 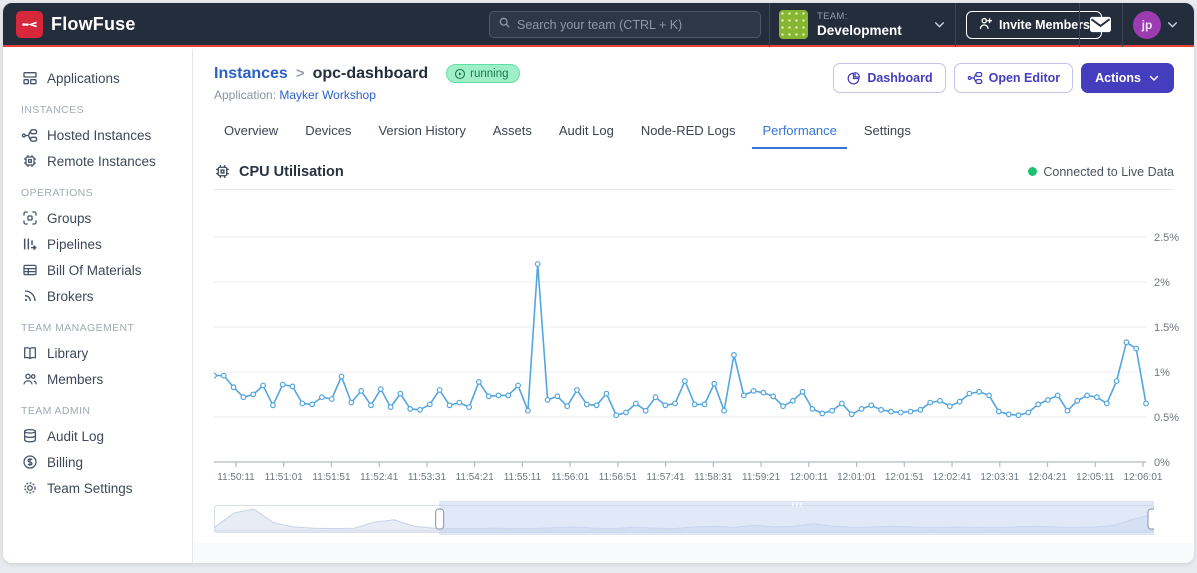 I want to click on svg-text: 12:04:21, so click(x=1047, y=477).